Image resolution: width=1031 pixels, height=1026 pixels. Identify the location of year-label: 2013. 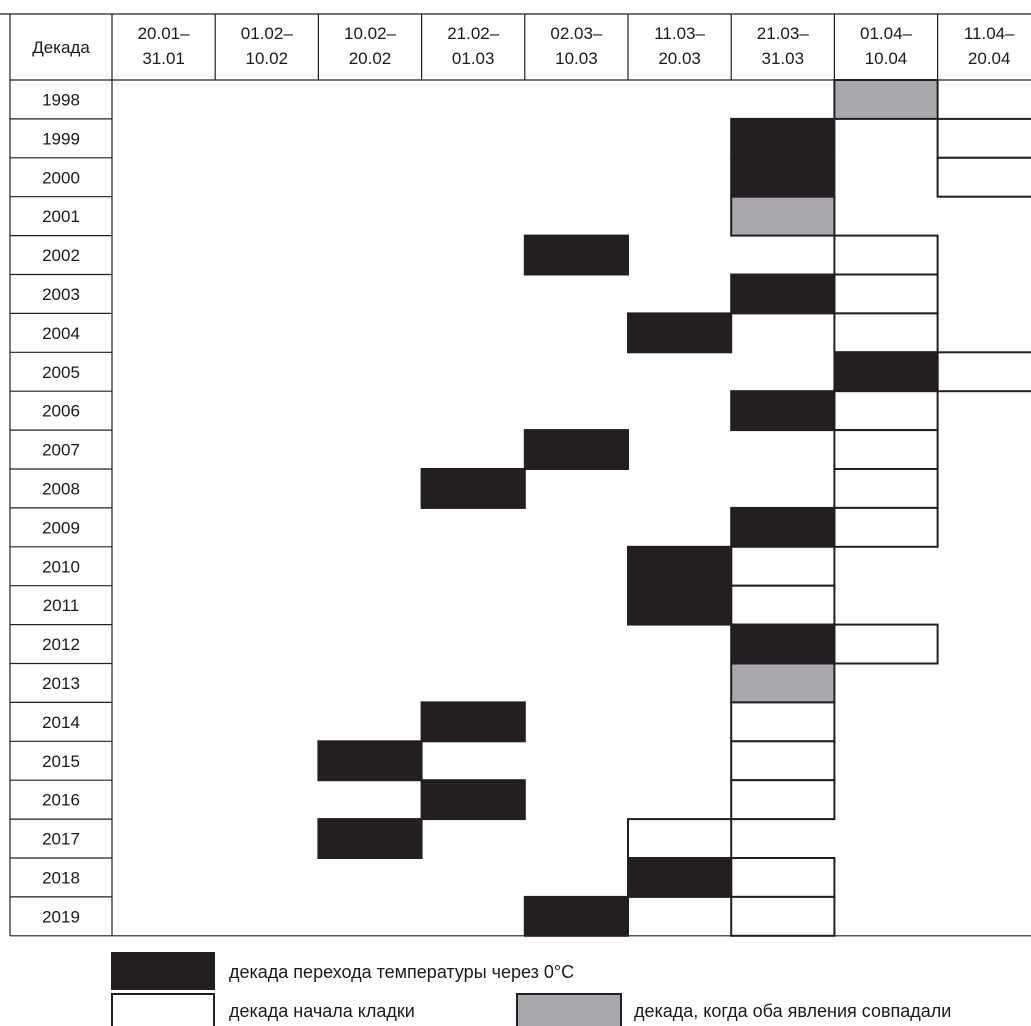
(61, 683).